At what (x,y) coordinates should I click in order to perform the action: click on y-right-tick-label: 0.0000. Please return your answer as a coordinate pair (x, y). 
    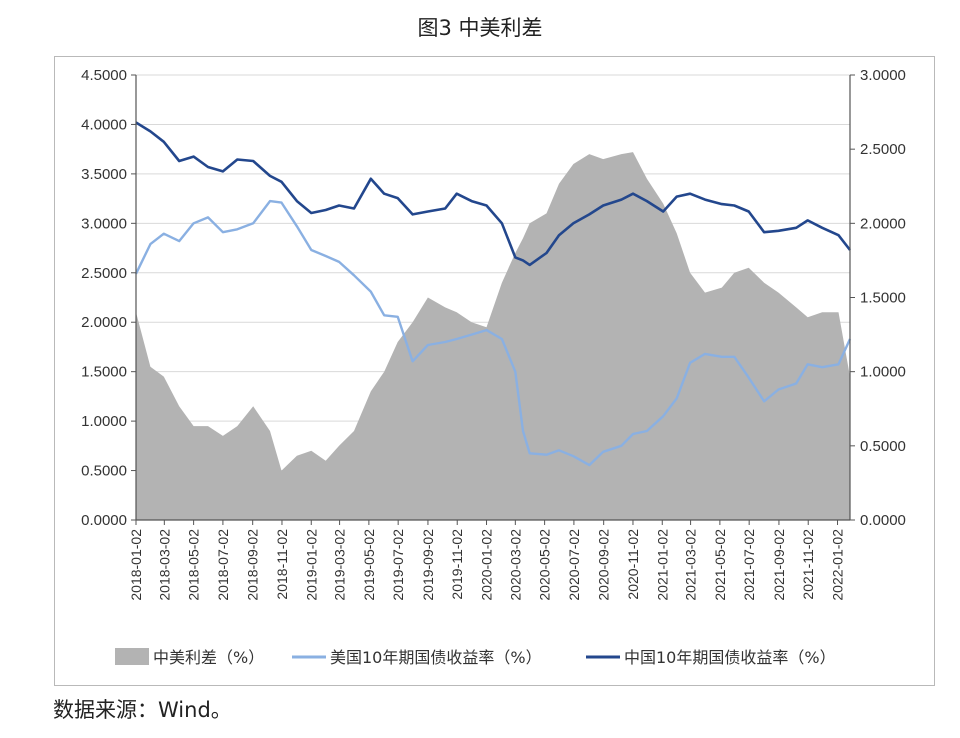
    Looking at the image, I should click on (883, 520).